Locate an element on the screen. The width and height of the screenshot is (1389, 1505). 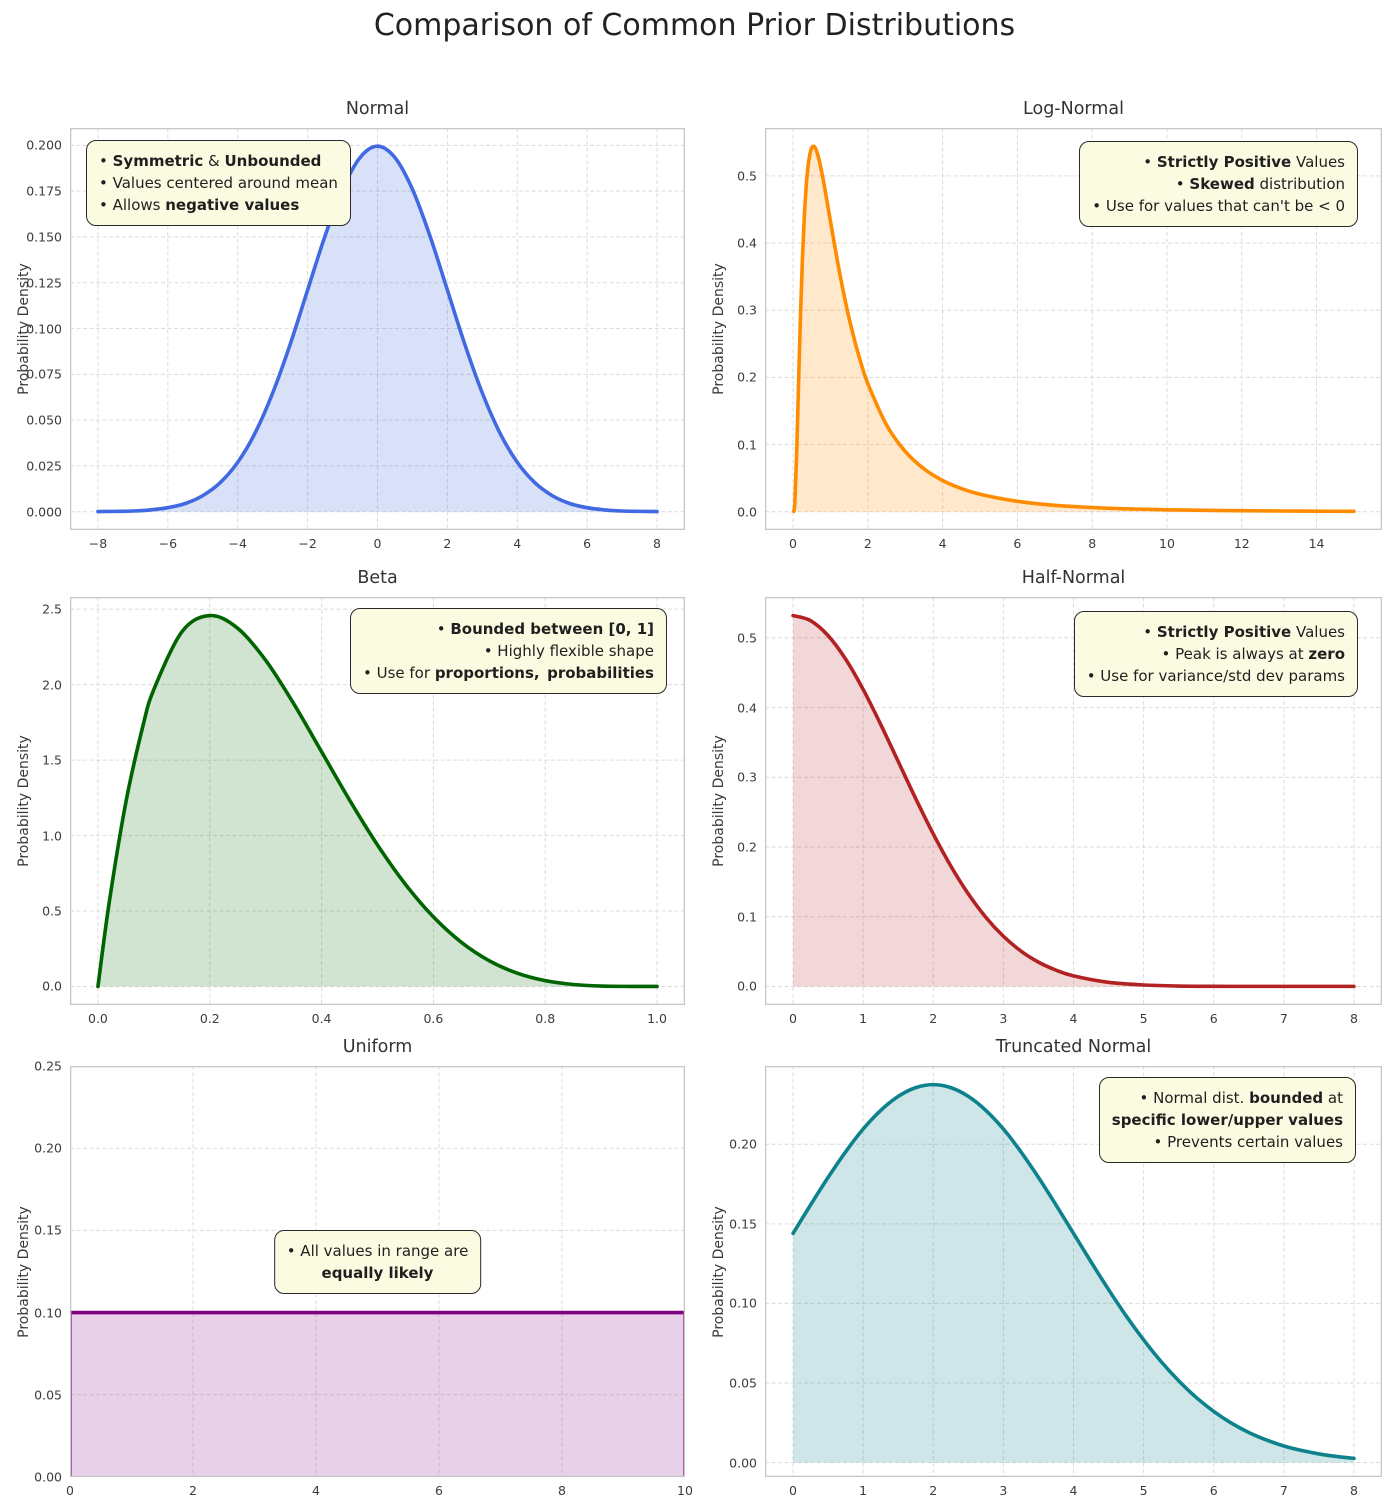
annotation-text: bounded is located at coordinates (1286, 1098).